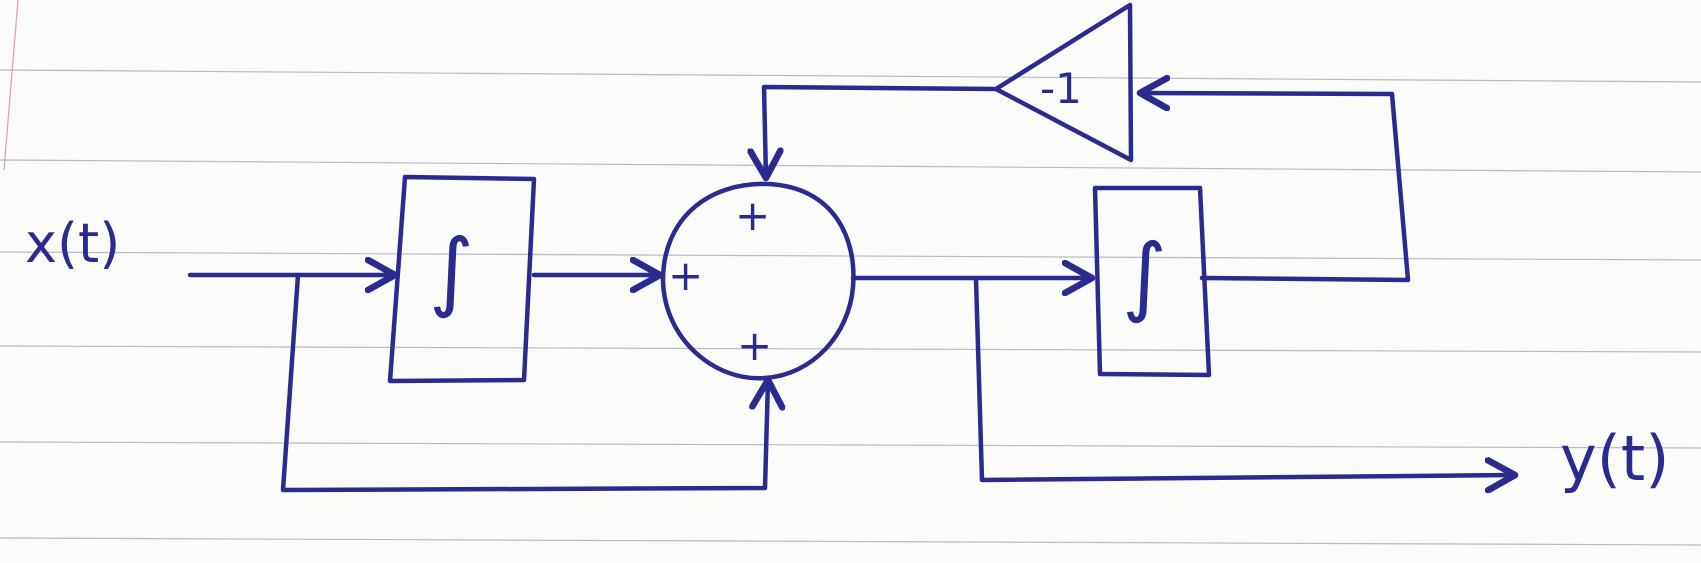  What do you see at coordinates (1144, 276) in the screenshot?
I see `integrator-2-symbol: ∫` at bounding box center [1144, 276].